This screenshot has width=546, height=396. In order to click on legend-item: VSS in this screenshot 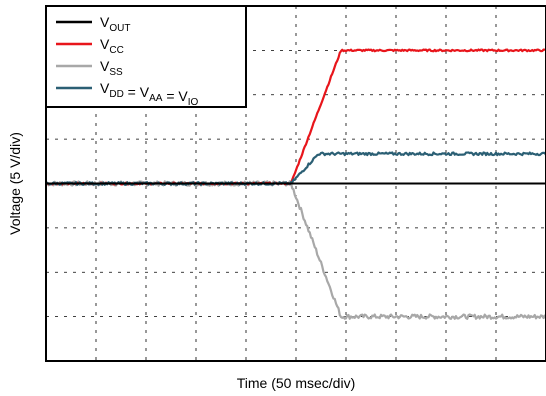, I will do `click(89, 68)`.